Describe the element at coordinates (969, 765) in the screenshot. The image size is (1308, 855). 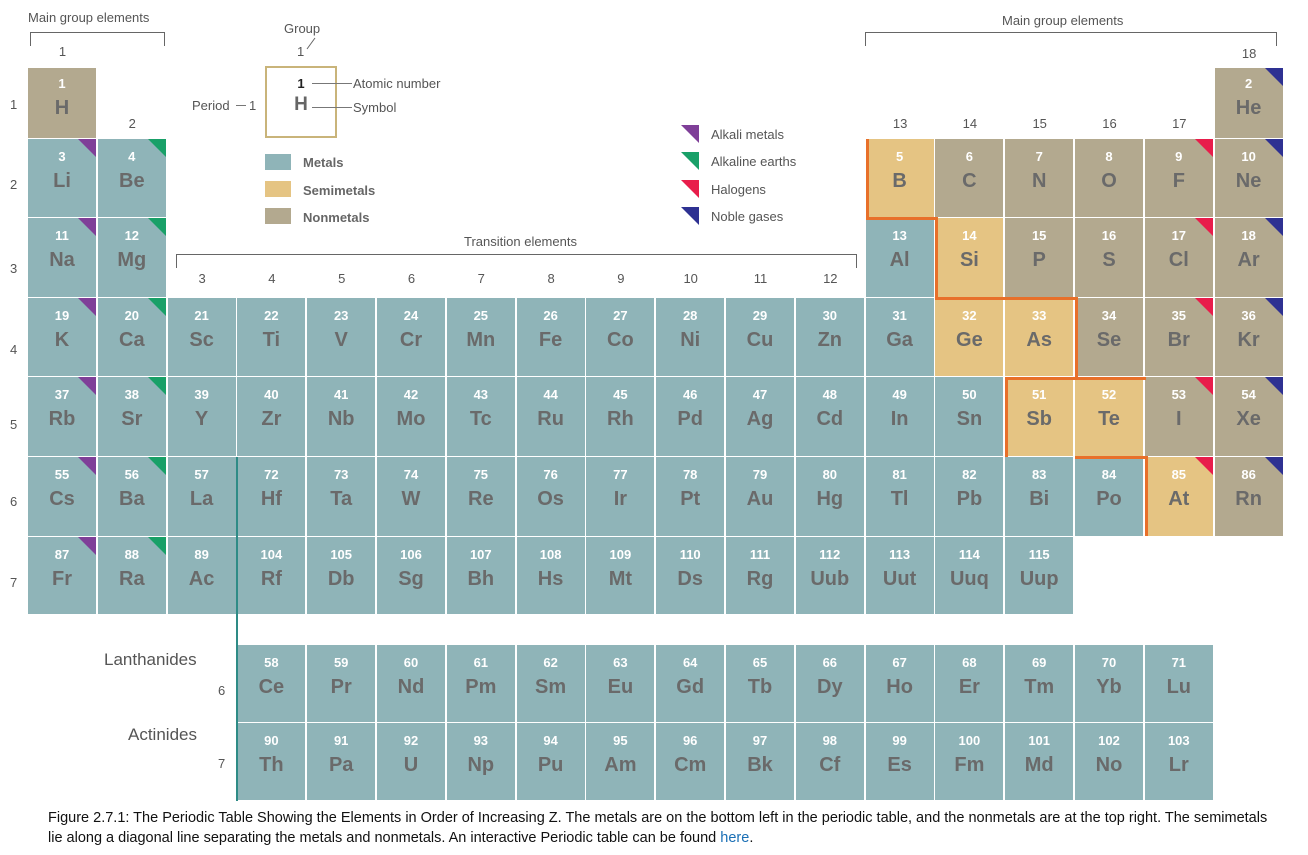
I see `element-symbol: Fm` at that location.